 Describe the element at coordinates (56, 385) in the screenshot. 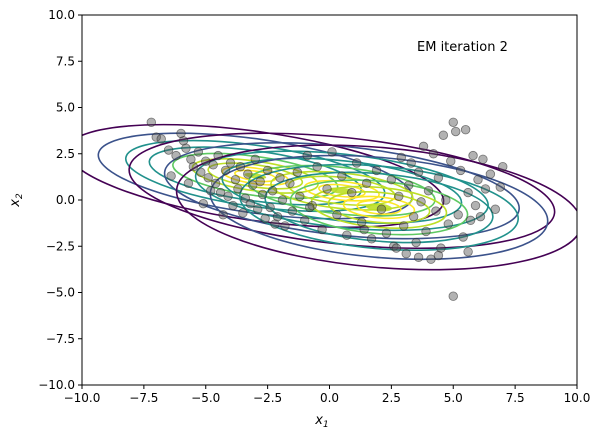

I see `y-tick-label: −10.0` at that location.